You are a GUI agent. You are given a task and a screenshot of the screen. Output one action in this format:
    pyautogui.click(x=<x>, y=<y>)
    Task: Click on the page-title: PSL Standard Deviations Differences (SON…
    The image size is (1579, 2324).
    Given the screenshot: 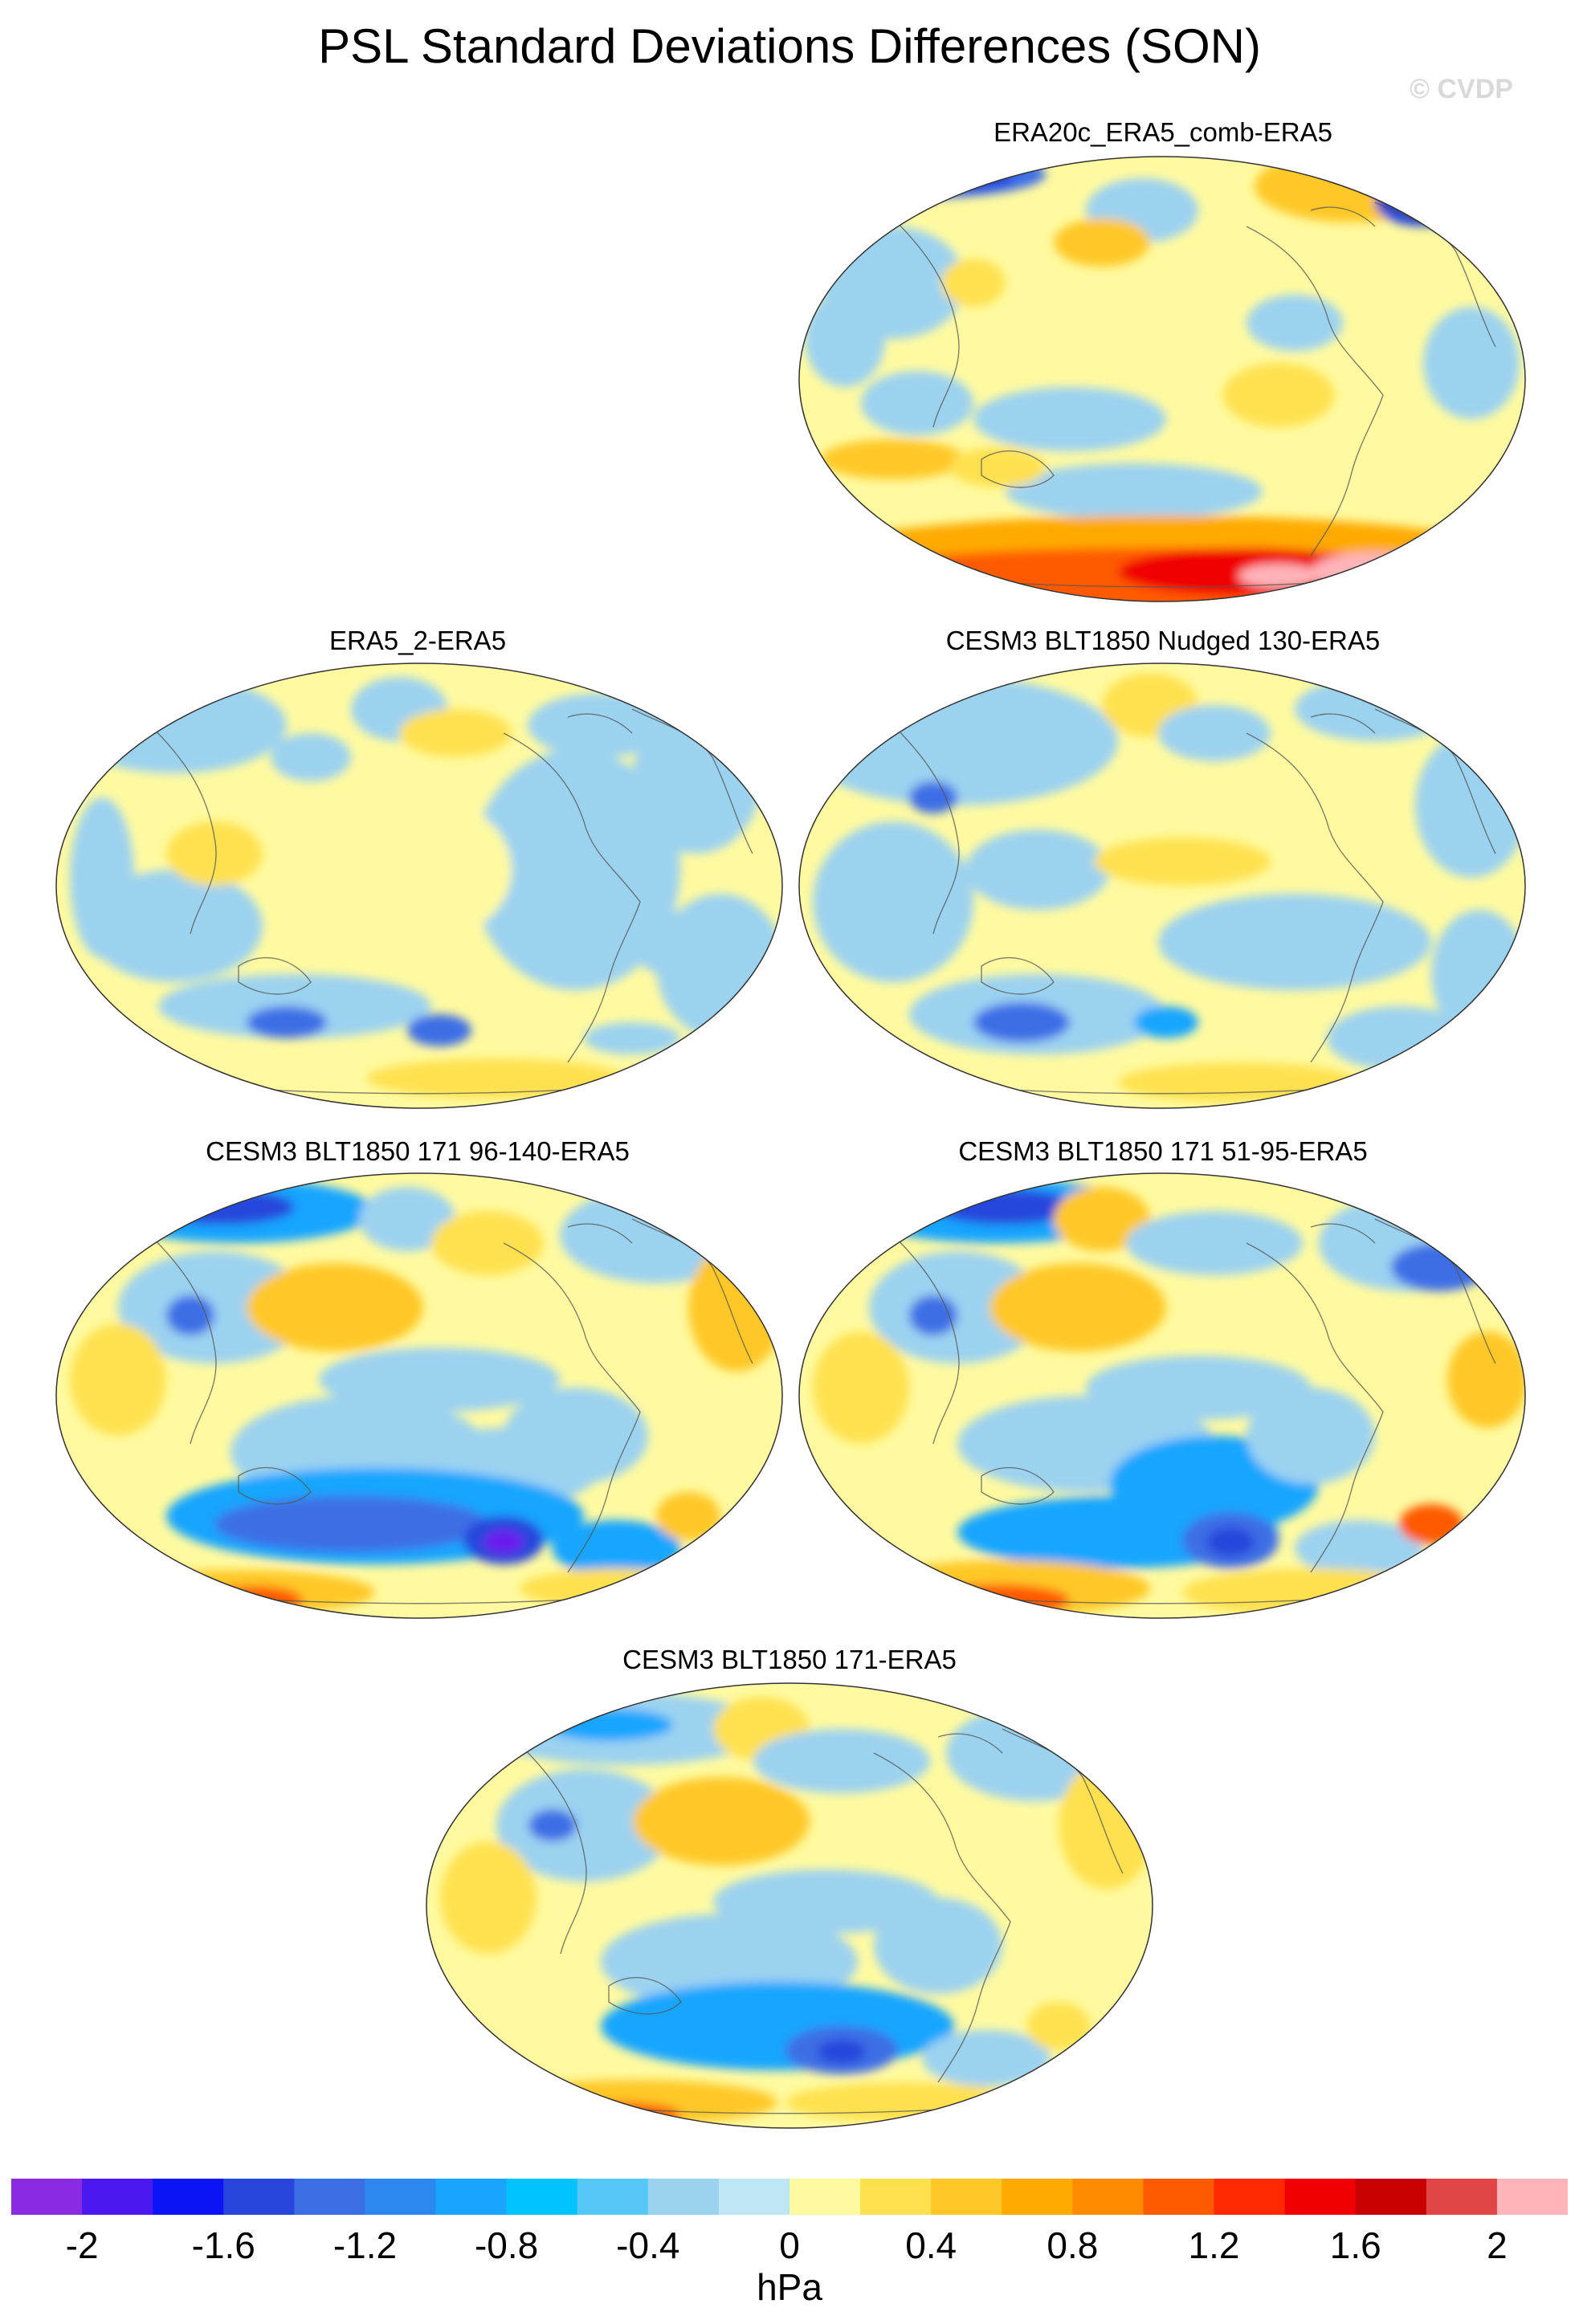 What is the action you would take?
    pyautogui.click(x=789, y=46)
    